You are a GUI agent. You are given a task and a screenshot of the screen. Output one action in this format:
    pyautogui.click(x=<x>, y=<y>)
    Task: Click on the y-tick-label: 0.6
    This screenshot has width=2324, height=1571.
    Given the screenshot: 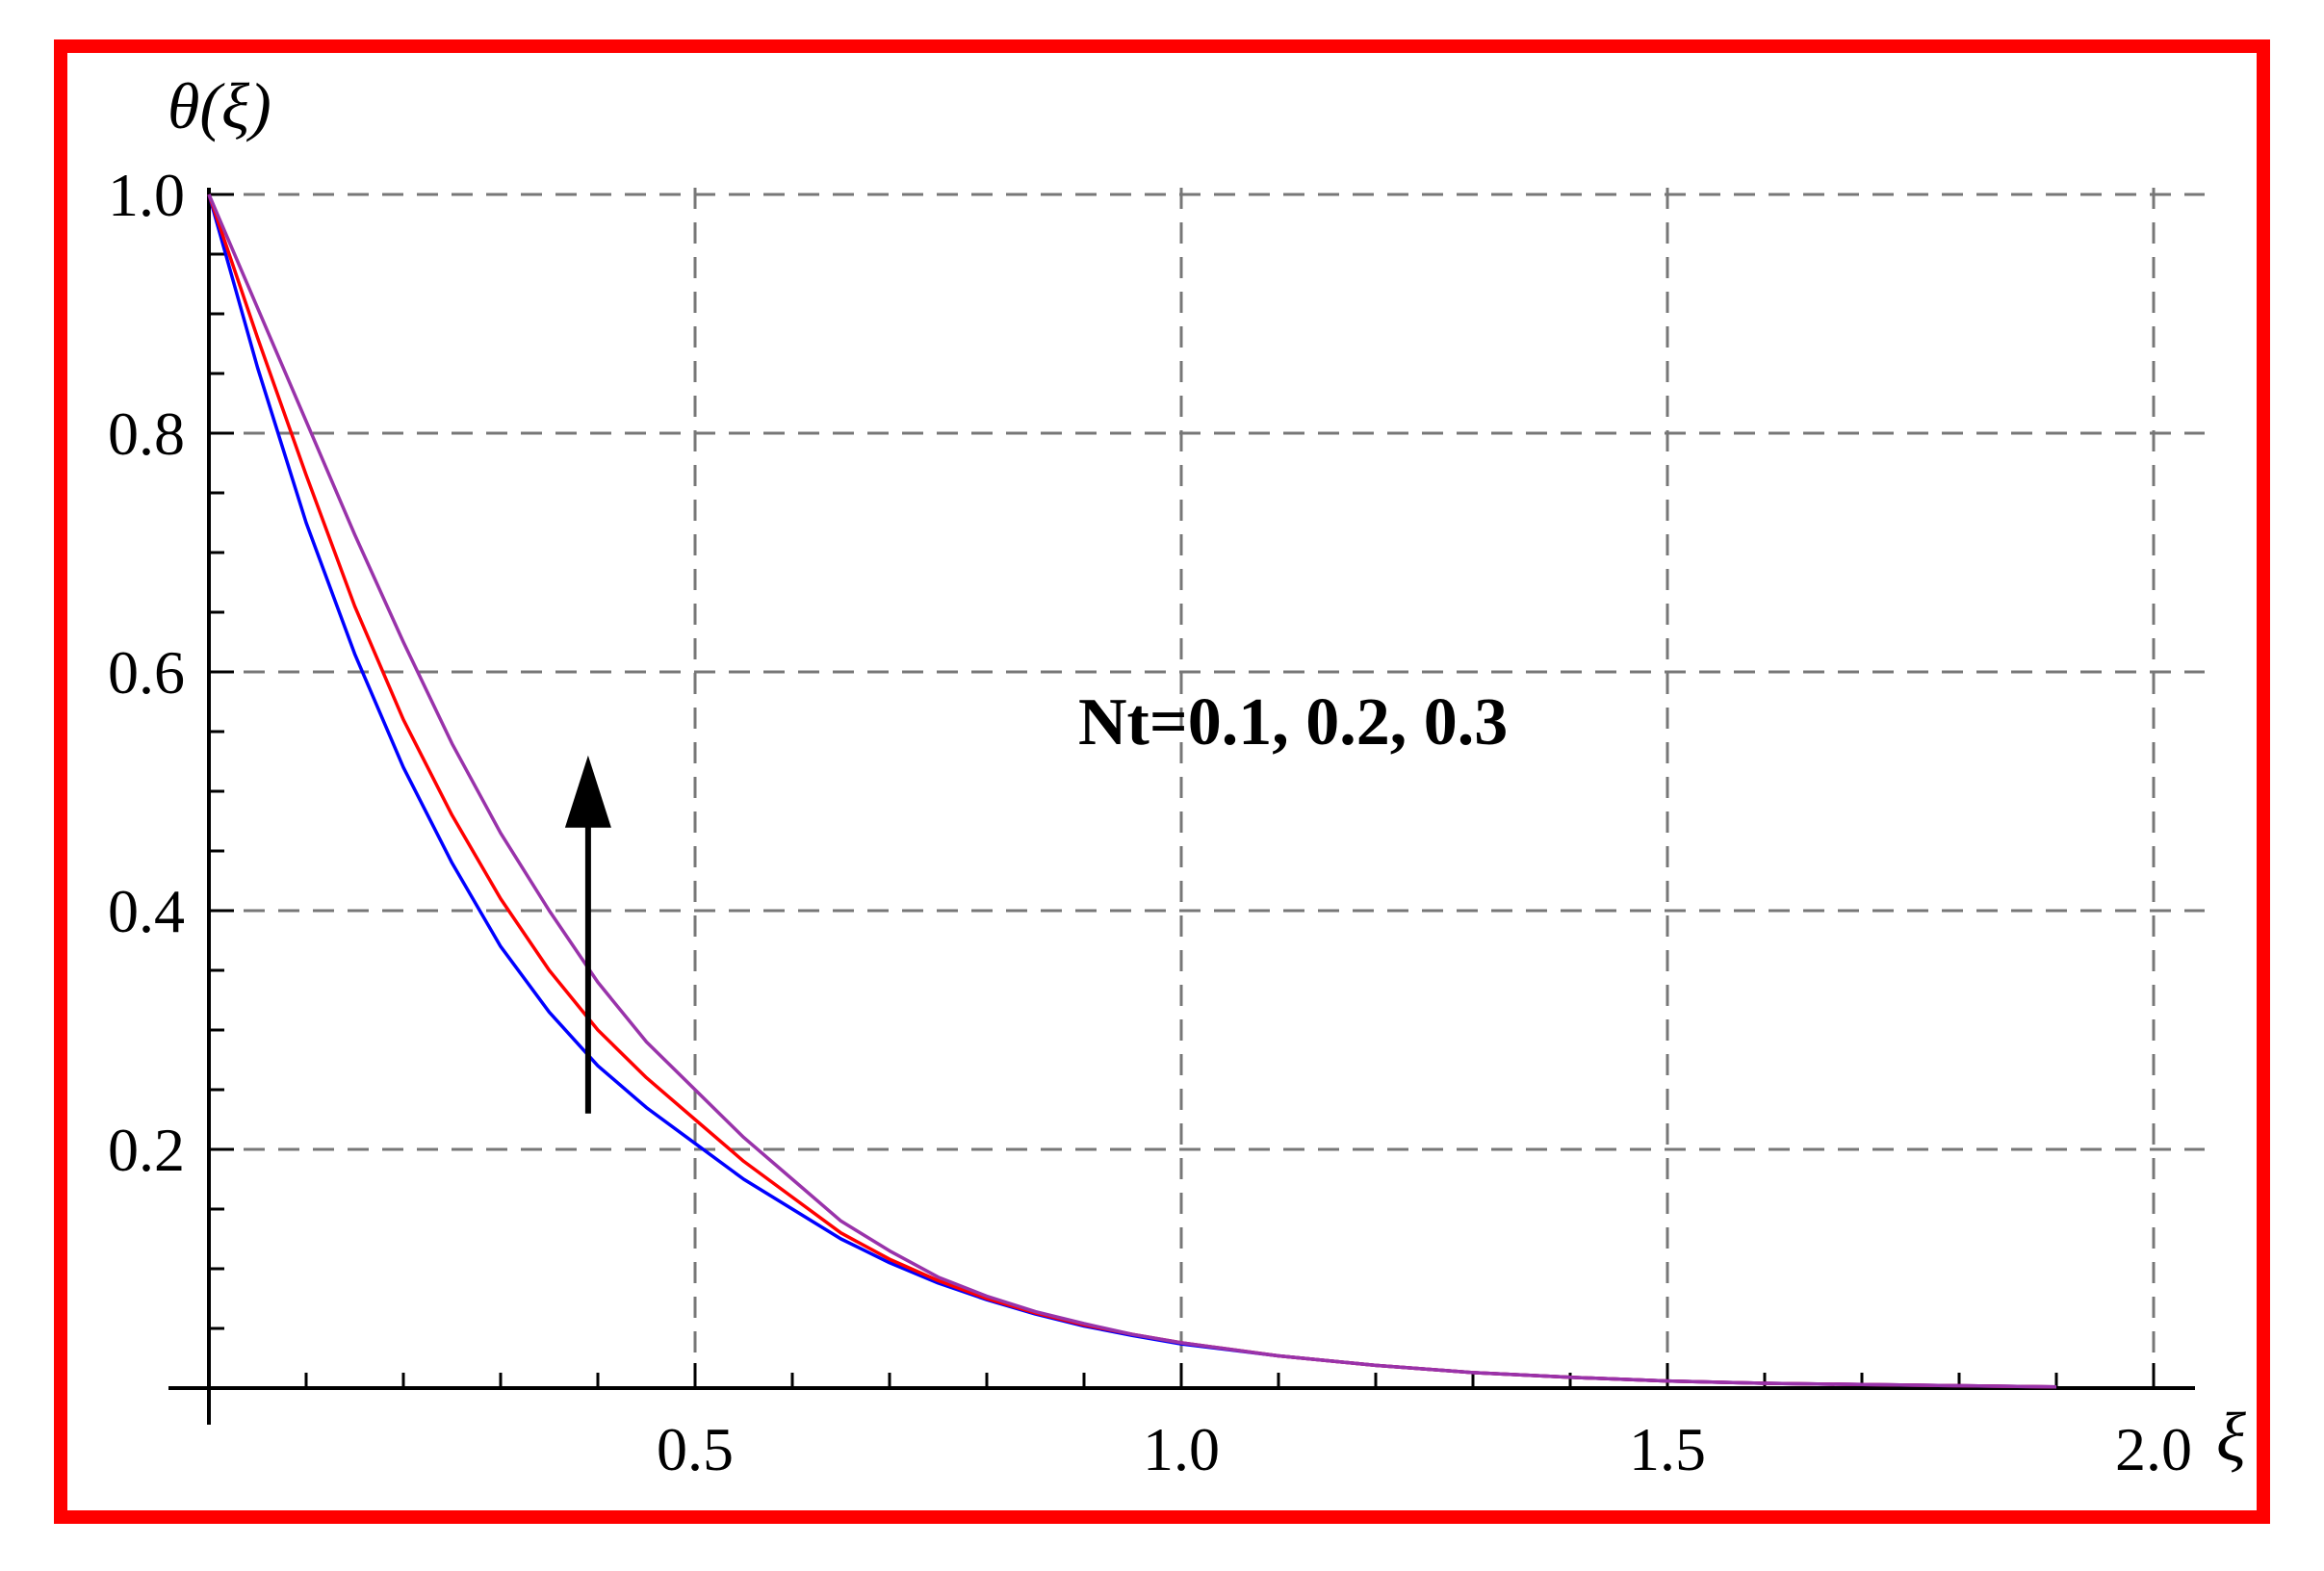 What is the action you would take?
    pyautogui.click(x=146, y=672)
    